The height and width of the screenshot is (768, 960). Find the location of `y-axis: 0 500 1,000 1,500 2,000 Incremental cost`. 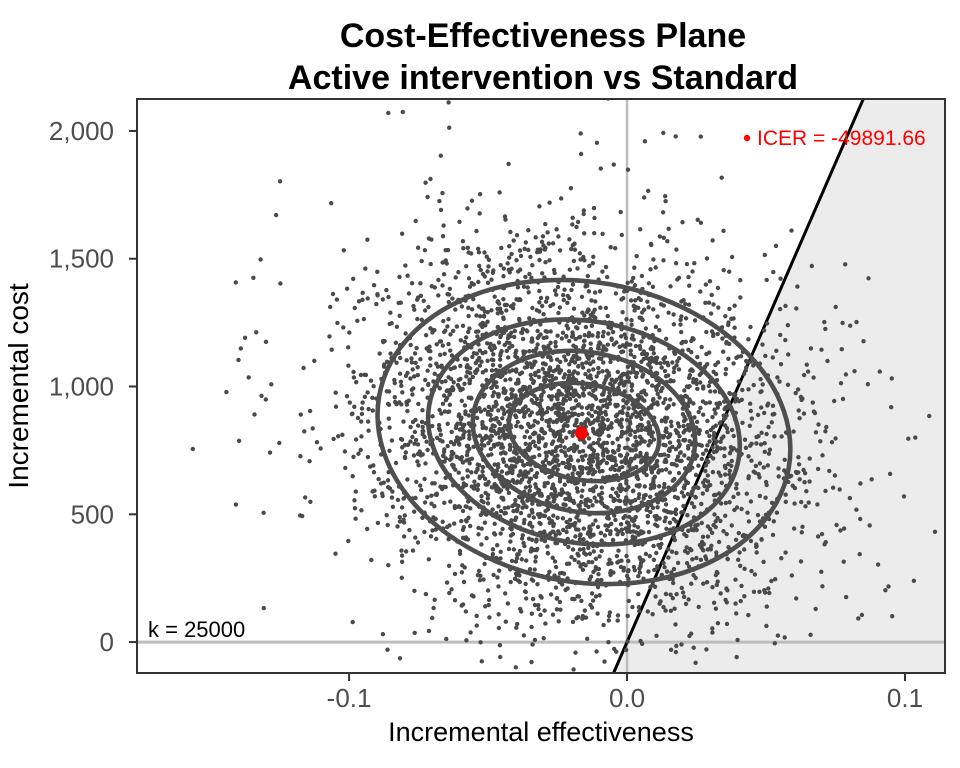

y-axis: 0 500 1,000 1,500 2,000 Incremental cost is located at coordinates (70, 386).